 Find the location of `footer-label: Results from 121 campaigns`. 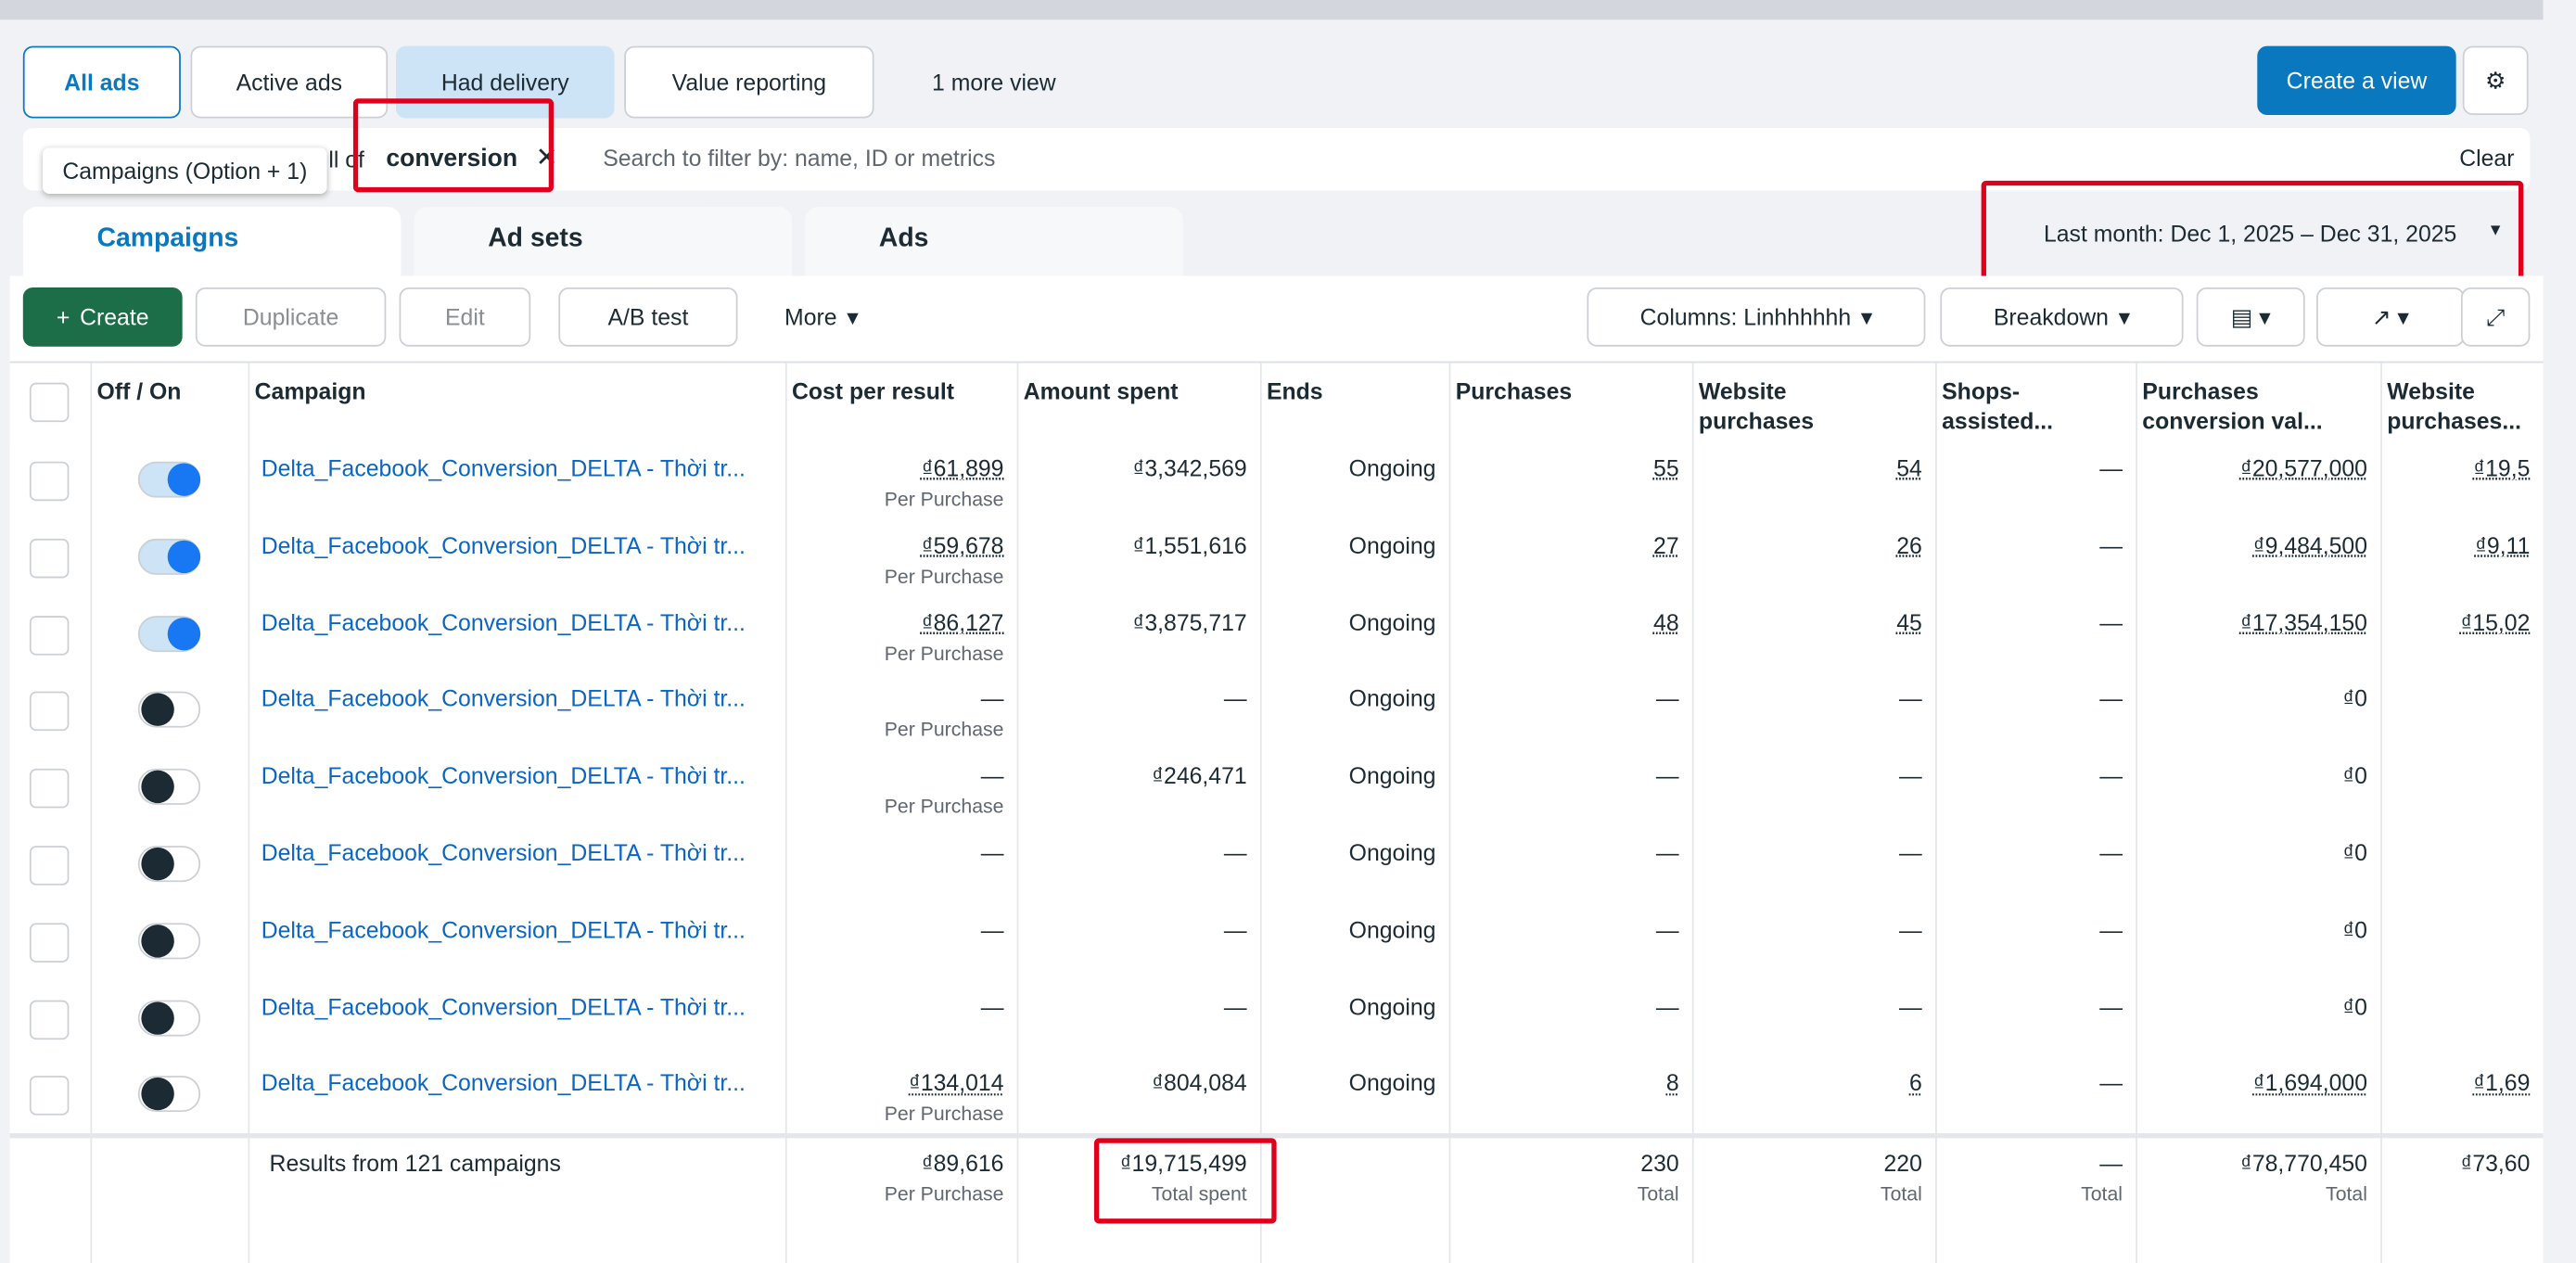

footer-label: Results from 121 campaigns is located at coordinates (415, 1163).